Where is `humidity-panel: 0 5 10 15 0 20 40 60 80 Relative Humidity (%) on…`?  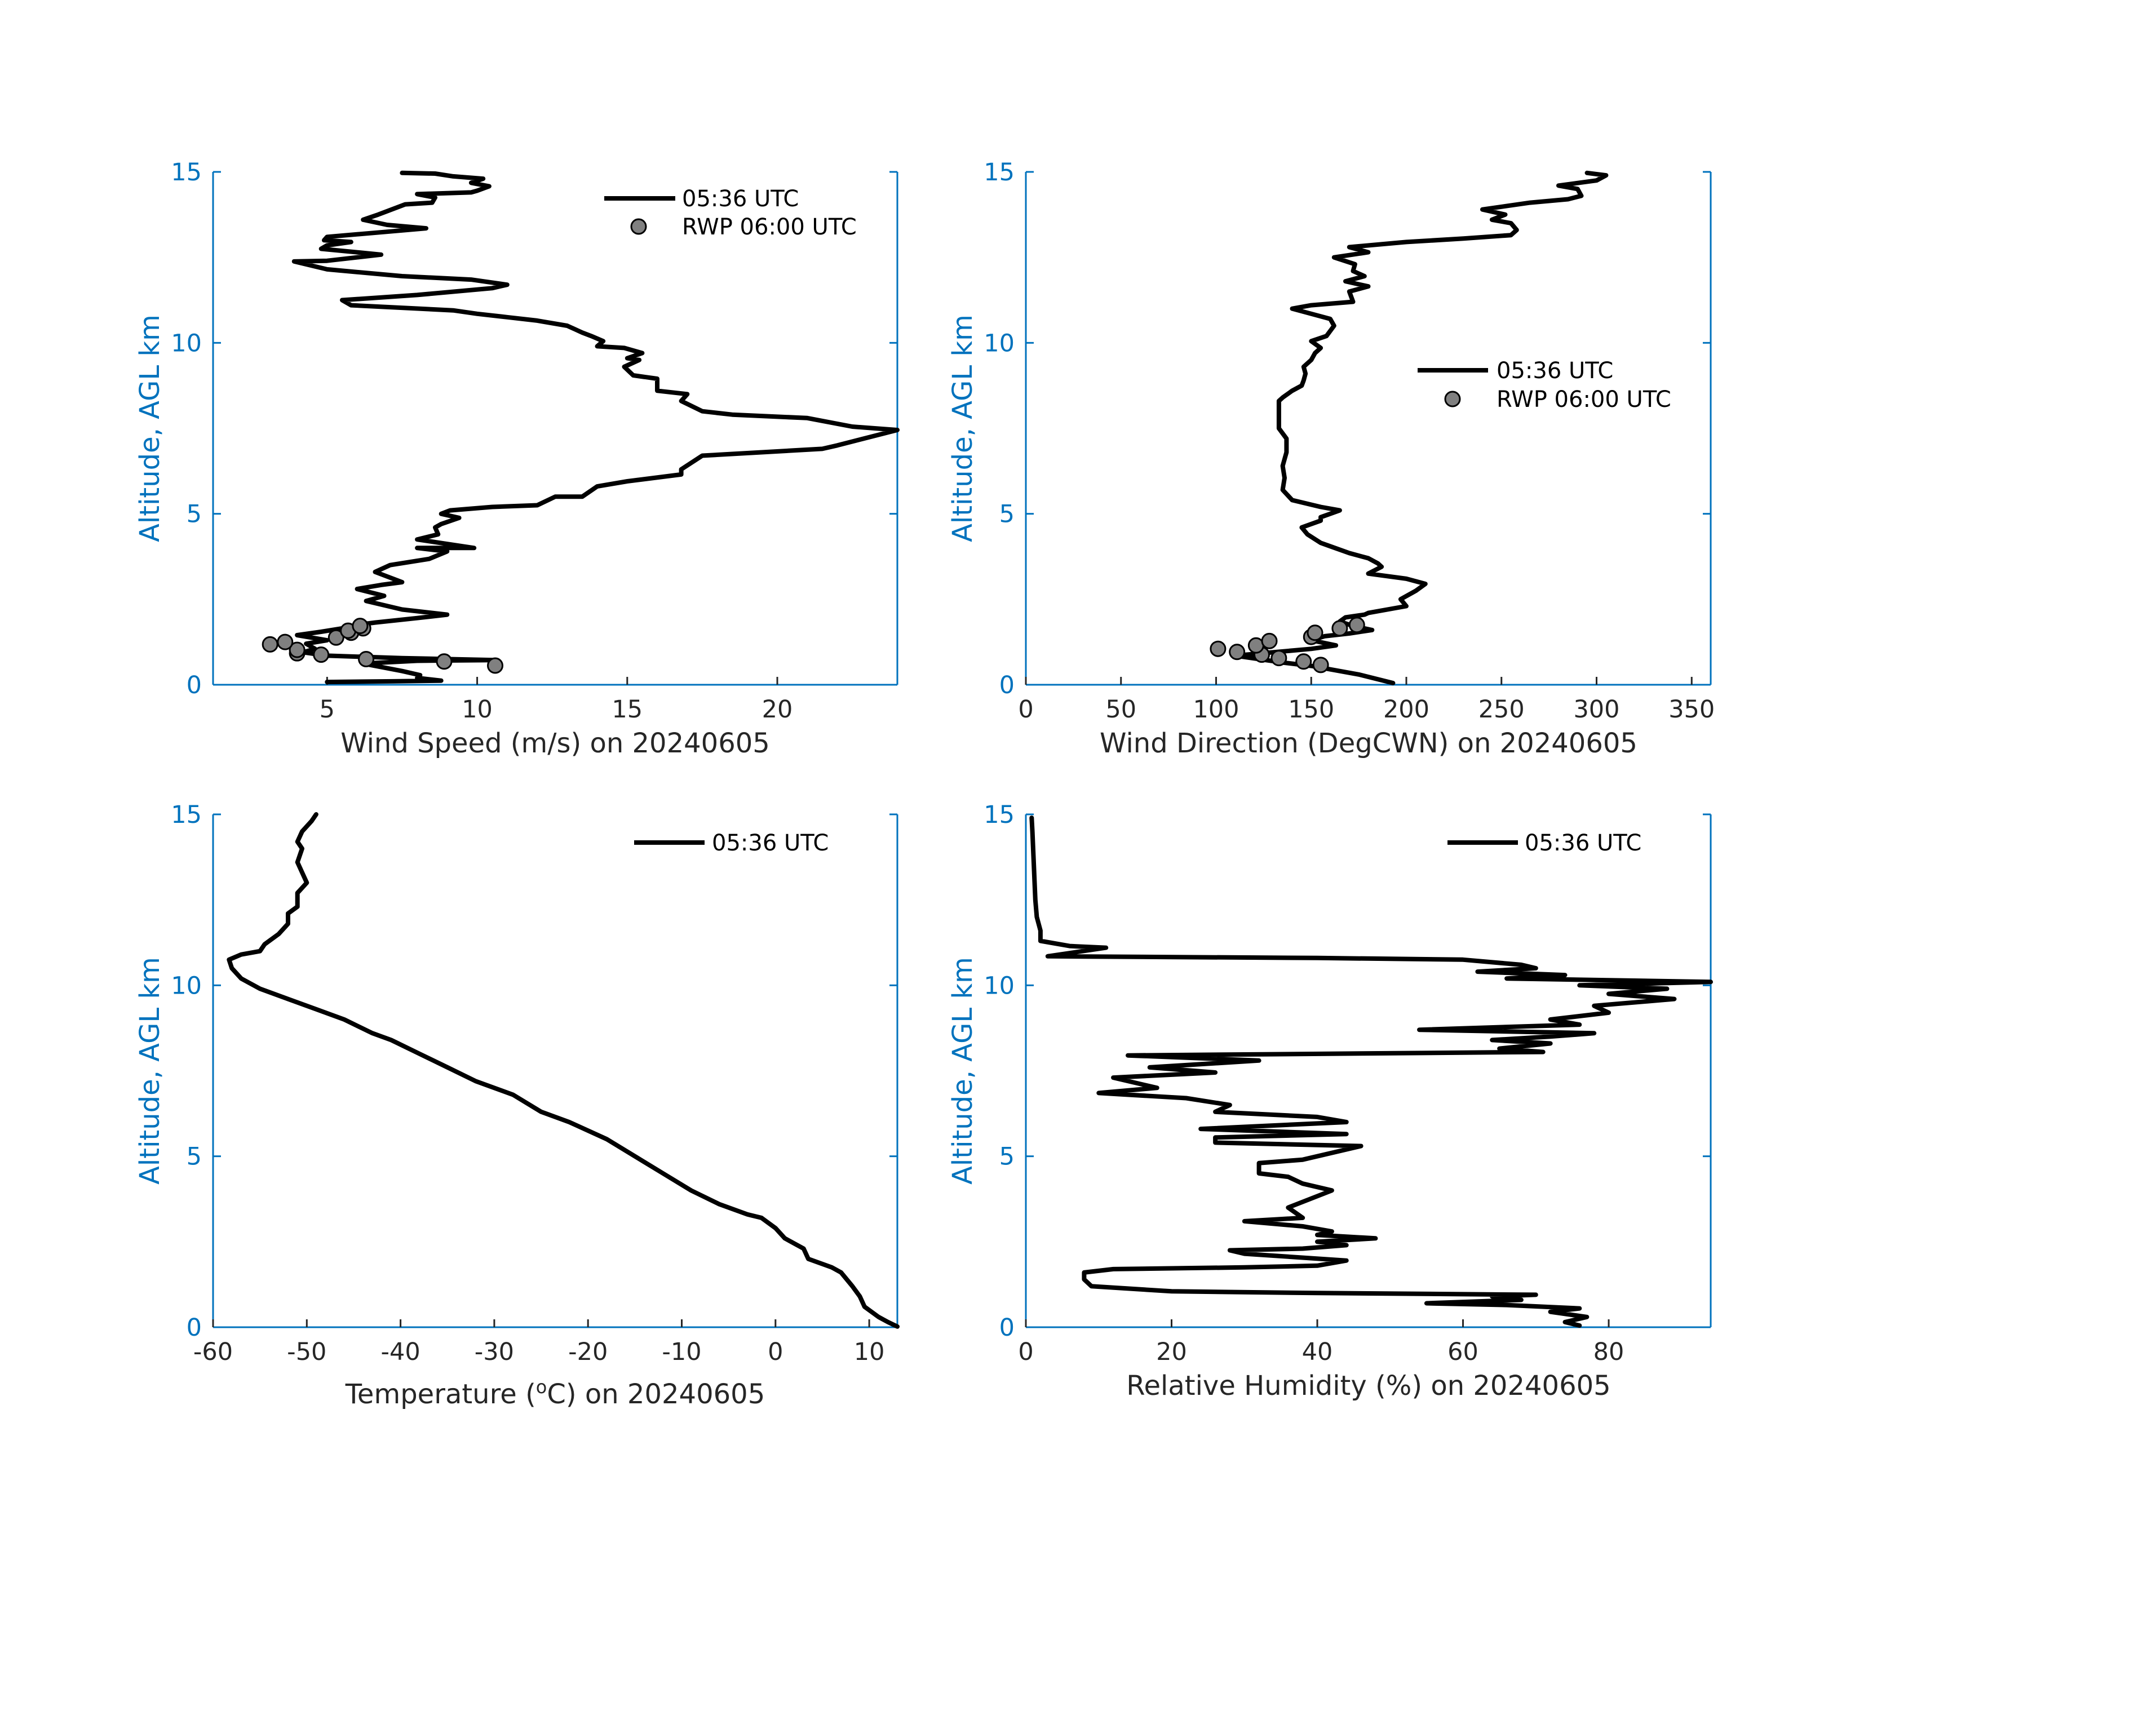
humidity-panel: 0 5 10 15 0 20 40 60 80 Relative Humidity (%) on… is located at coordinates (1330, 1101).